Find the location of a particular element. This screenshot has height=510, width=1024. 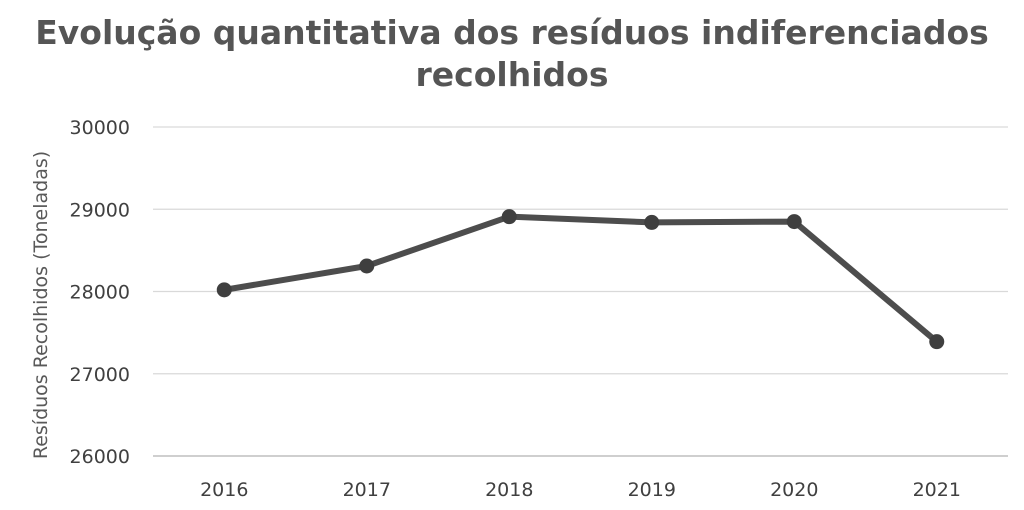

x-tick-label: 2020 is located at coordinates (794, 490).